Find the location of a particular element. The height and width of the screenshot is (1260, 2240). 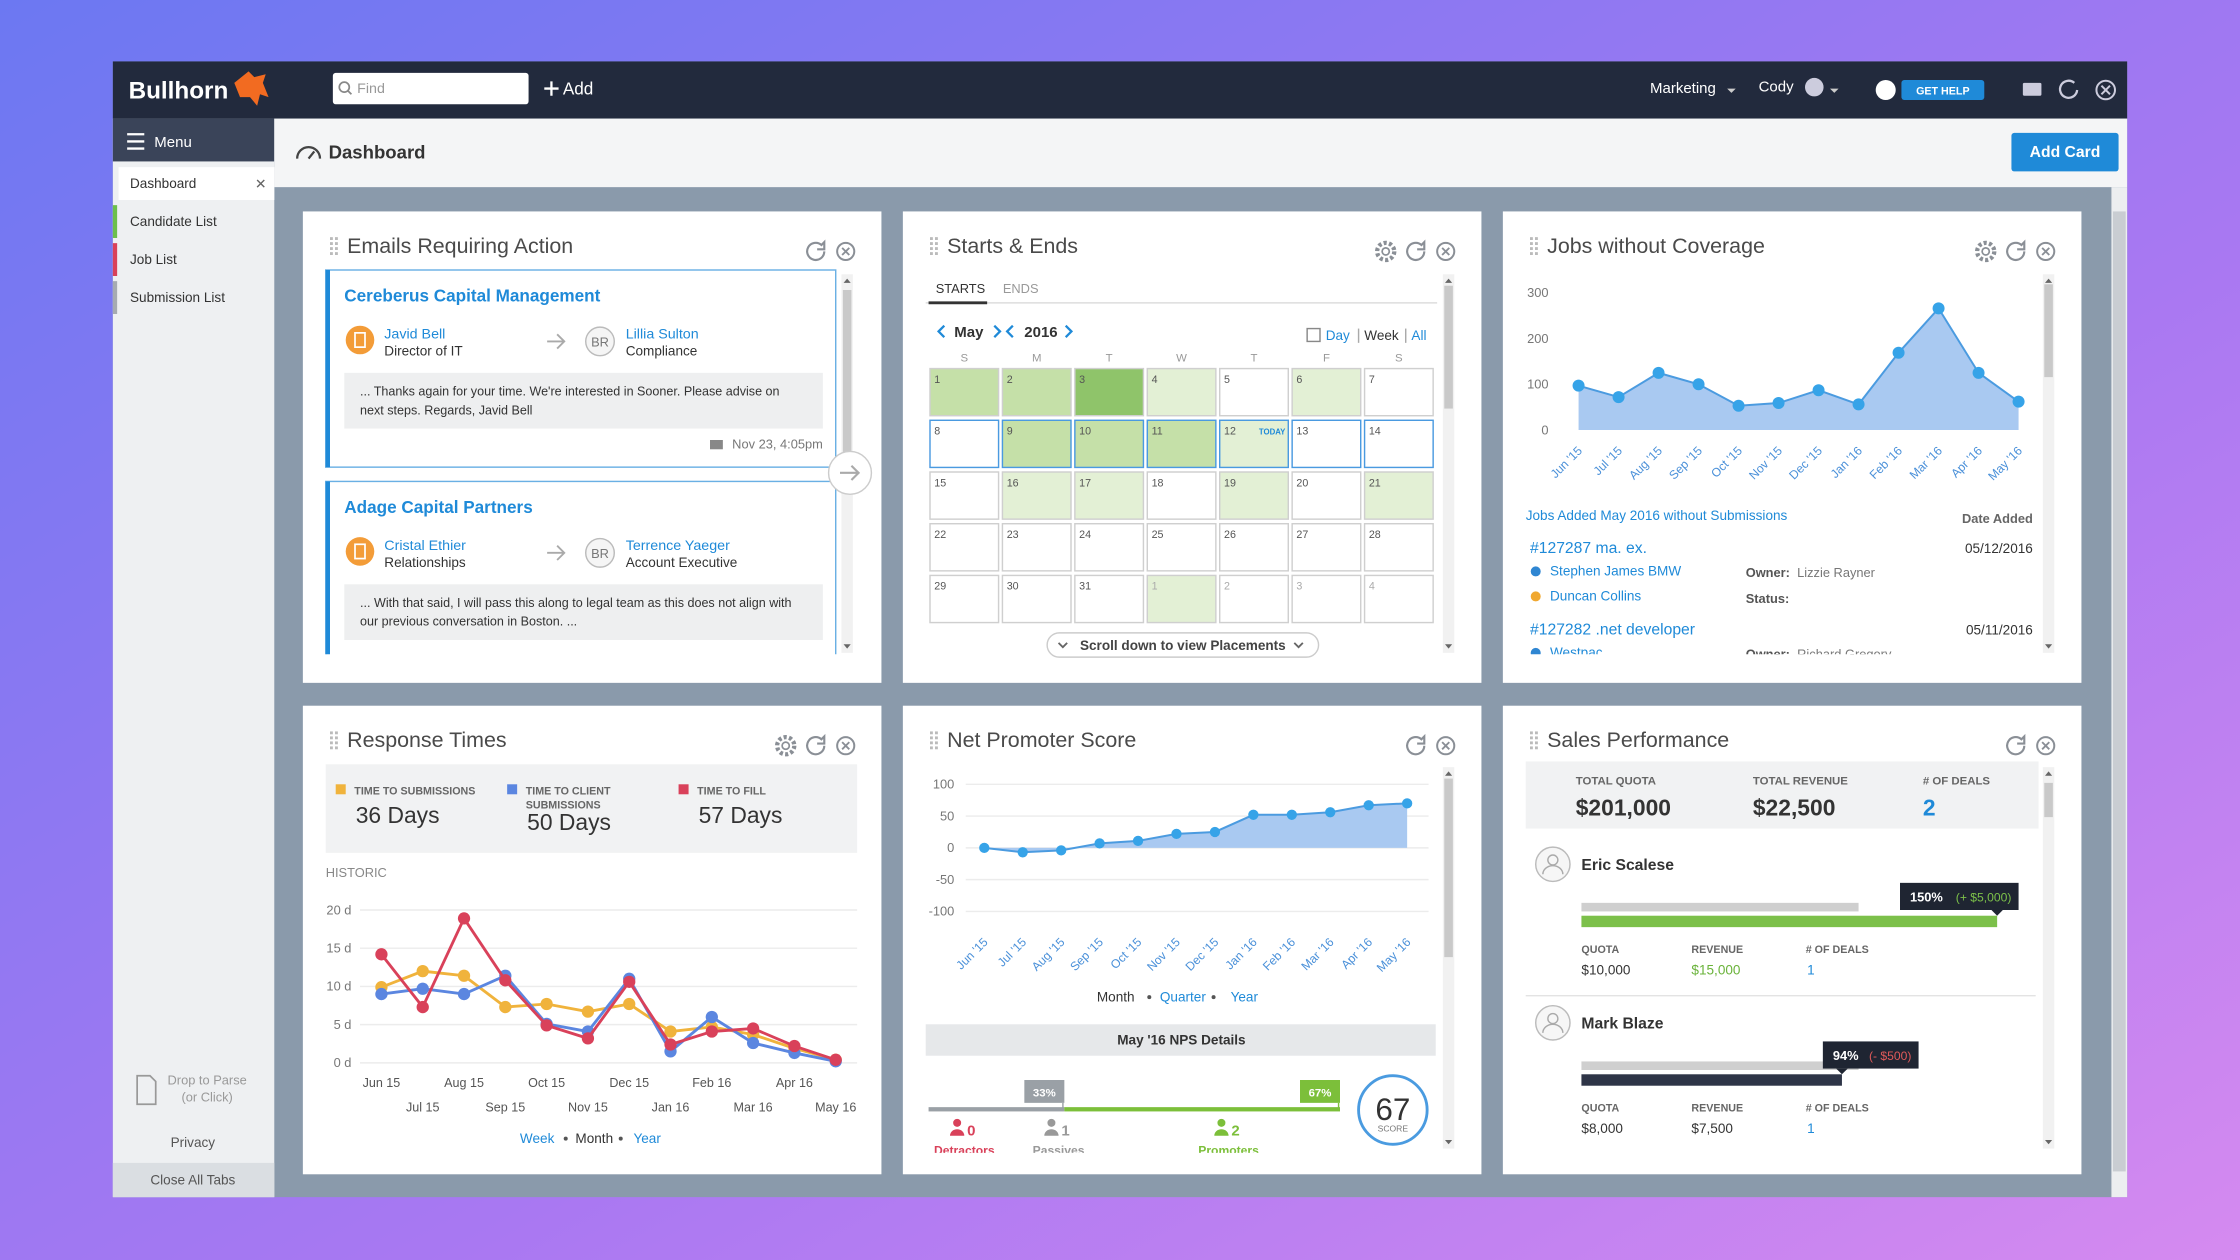

recipient-name: Lillia Sulton is located at coordinates (662, 335).